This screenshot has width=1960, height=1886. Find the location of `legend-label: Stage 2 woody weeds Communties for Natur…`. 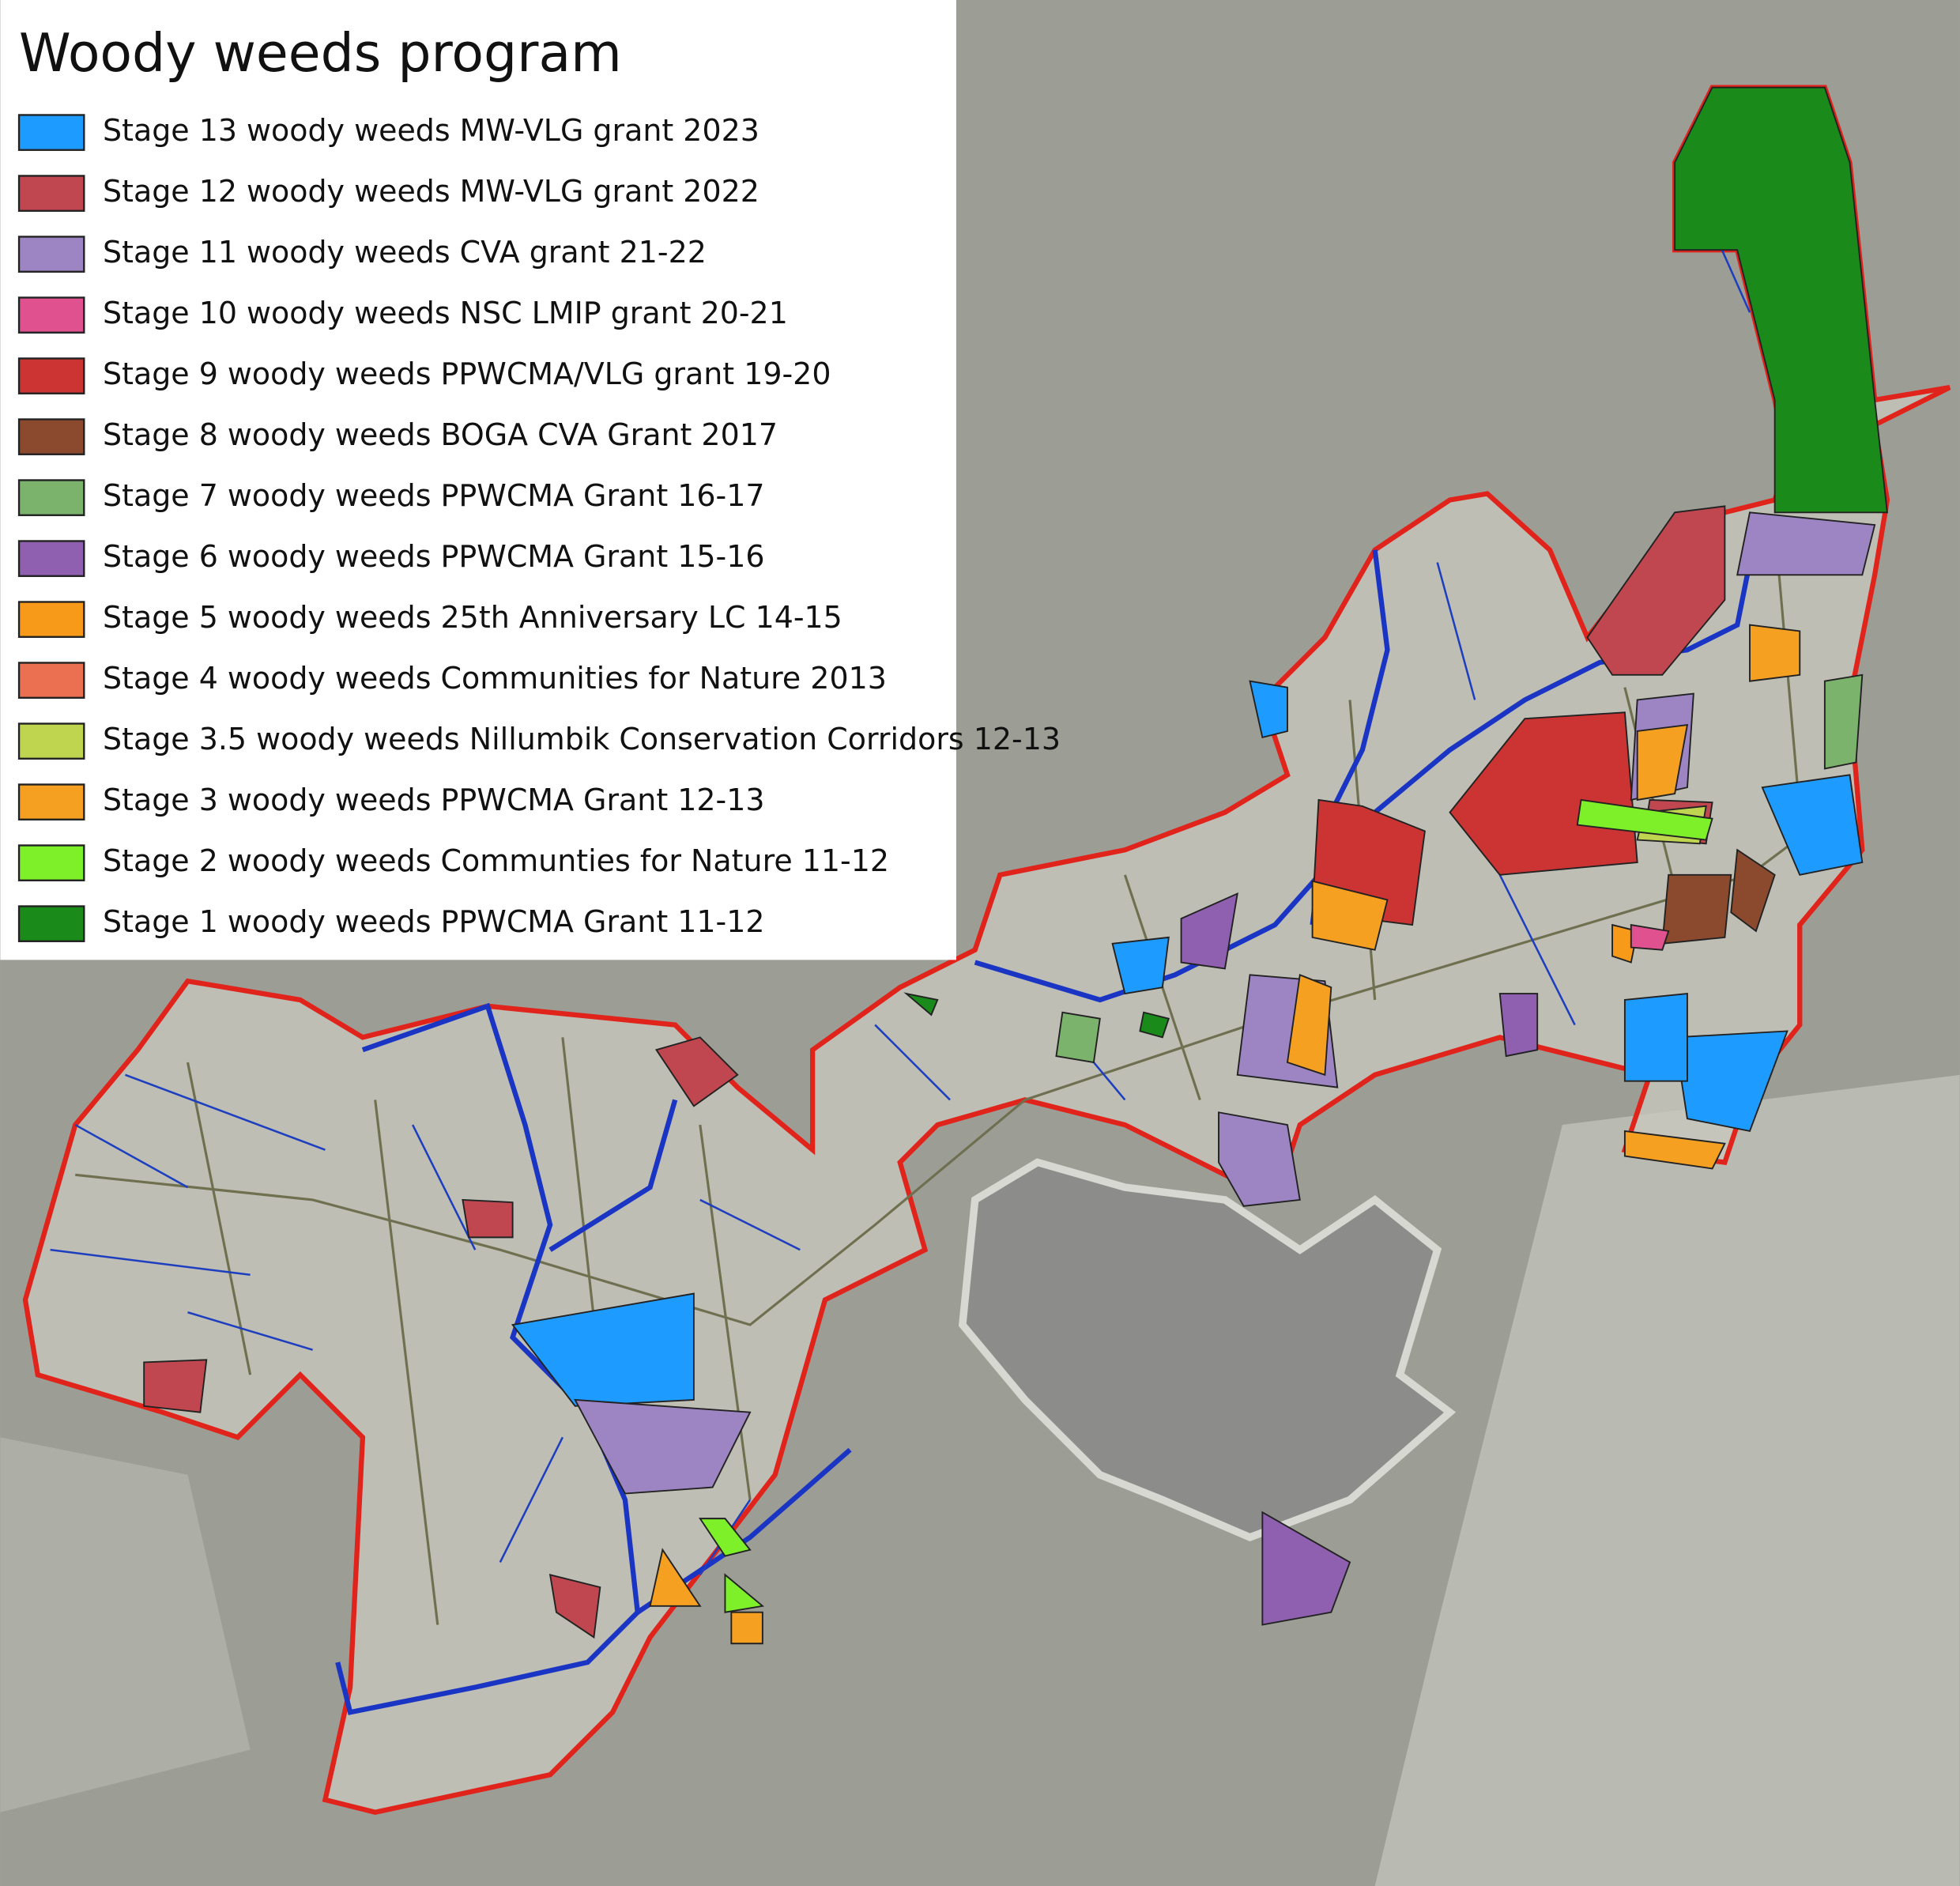

legend-label: Stage 2 woody weeds Communties for Natur… is located at coordinates (496, 860).